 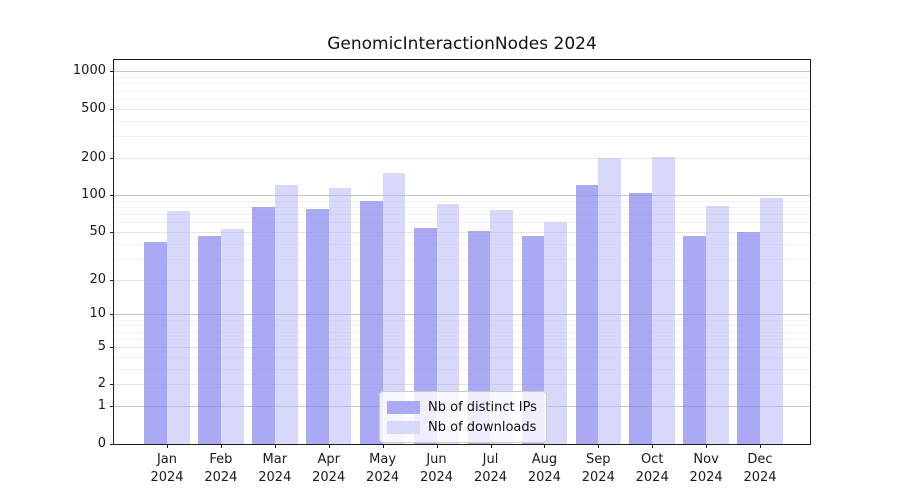 I want to click on x-tick-label: Nov 2024, so click(x=706, y=469).